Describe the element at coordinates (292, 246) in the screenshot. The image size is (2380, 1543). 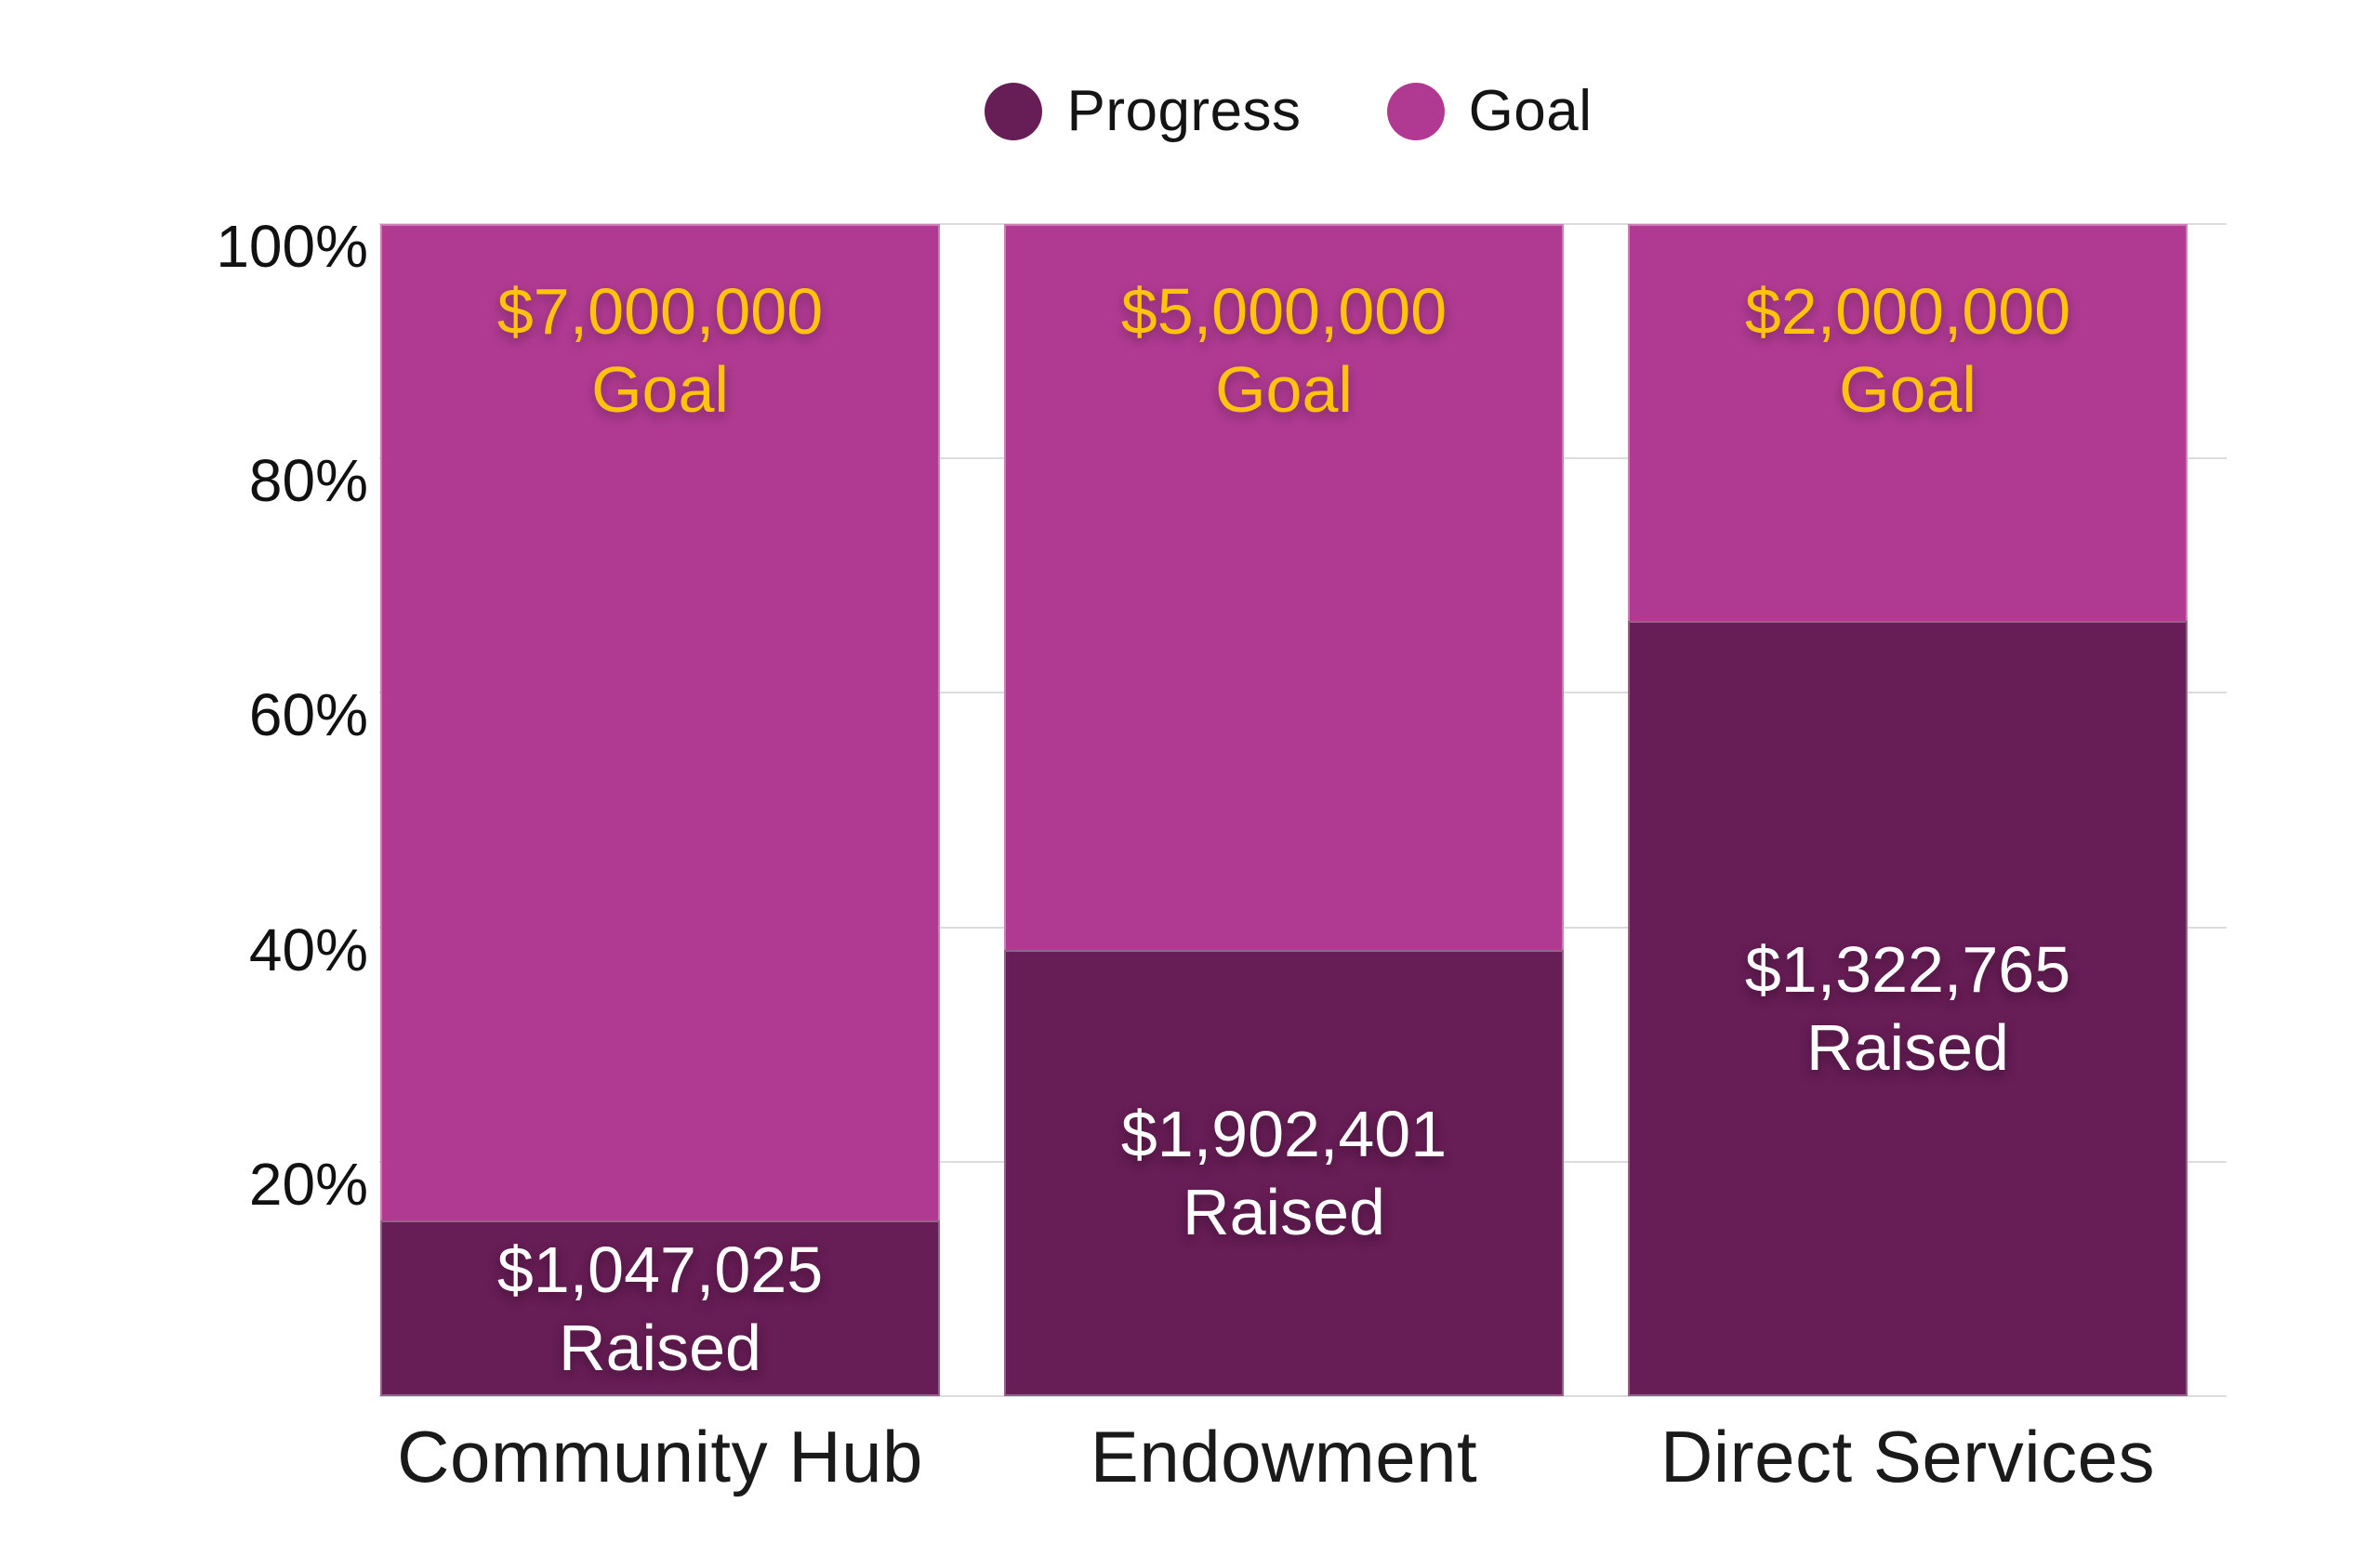
I see `y-tick-100: 100%` at that location.